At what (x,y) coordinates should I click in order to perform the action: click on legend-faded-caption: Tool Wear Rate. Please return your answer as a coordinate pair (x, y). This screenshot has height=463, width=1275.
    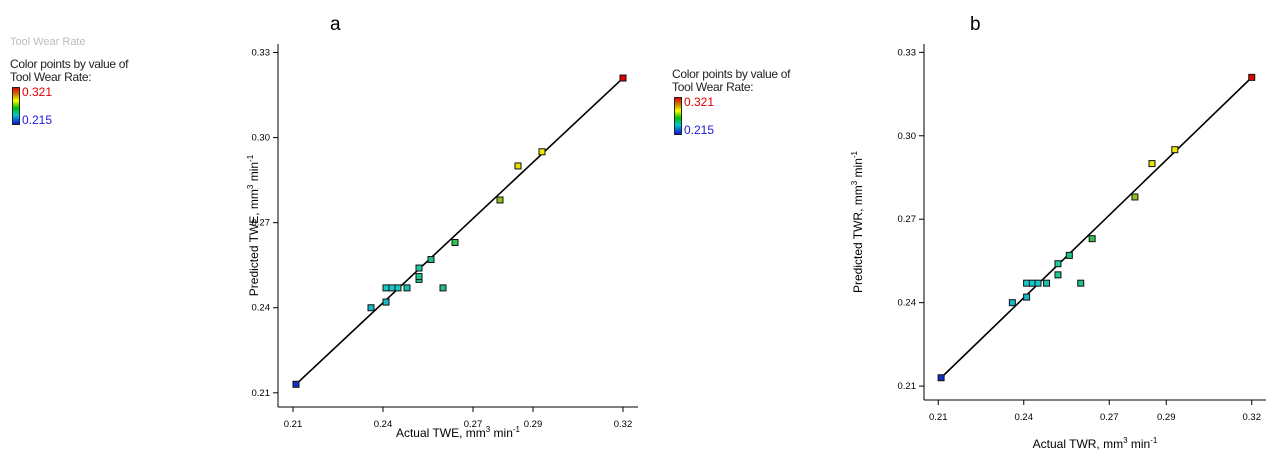
    Looking at the image, I should click on (48, 42).